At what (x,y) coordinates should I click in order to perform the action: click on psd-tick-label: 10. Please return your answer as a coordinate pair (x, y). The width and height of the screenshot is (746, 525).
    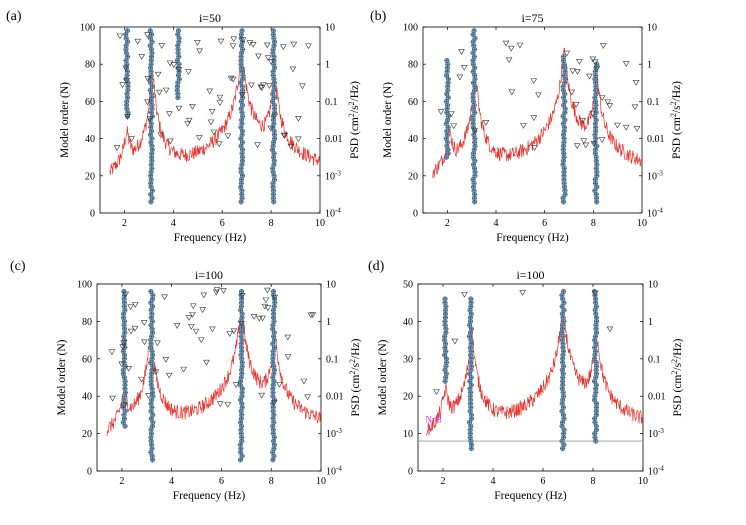
    Looking at the image, I should click on (331, 285).